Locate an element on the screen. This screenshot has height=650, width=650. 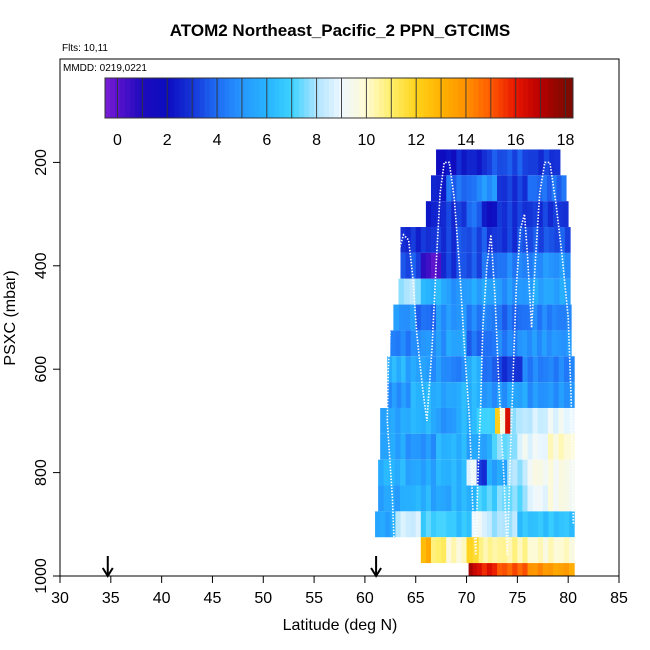
colorbar-tick-label: 18 is located at coordinates (566, 140).